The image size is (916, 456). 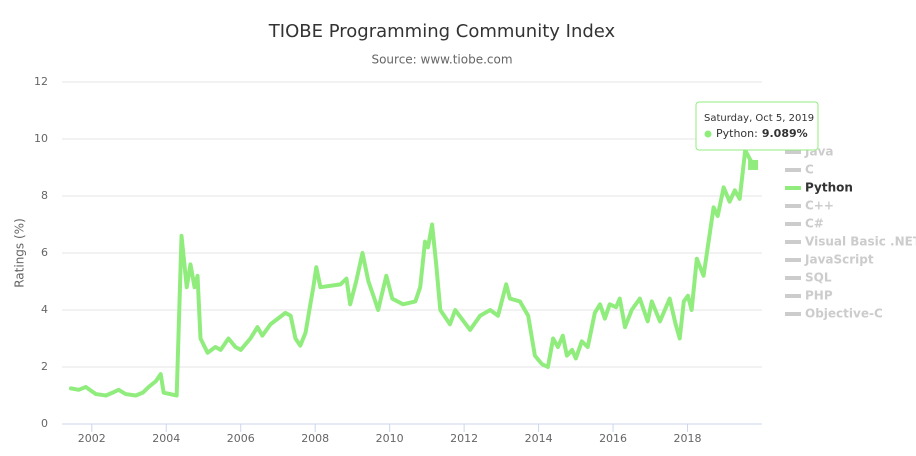 What do you see at coordinates (844, 314) in the screenshot?
I see `legend-label: Objective-C` at bounding box center [844, 314].